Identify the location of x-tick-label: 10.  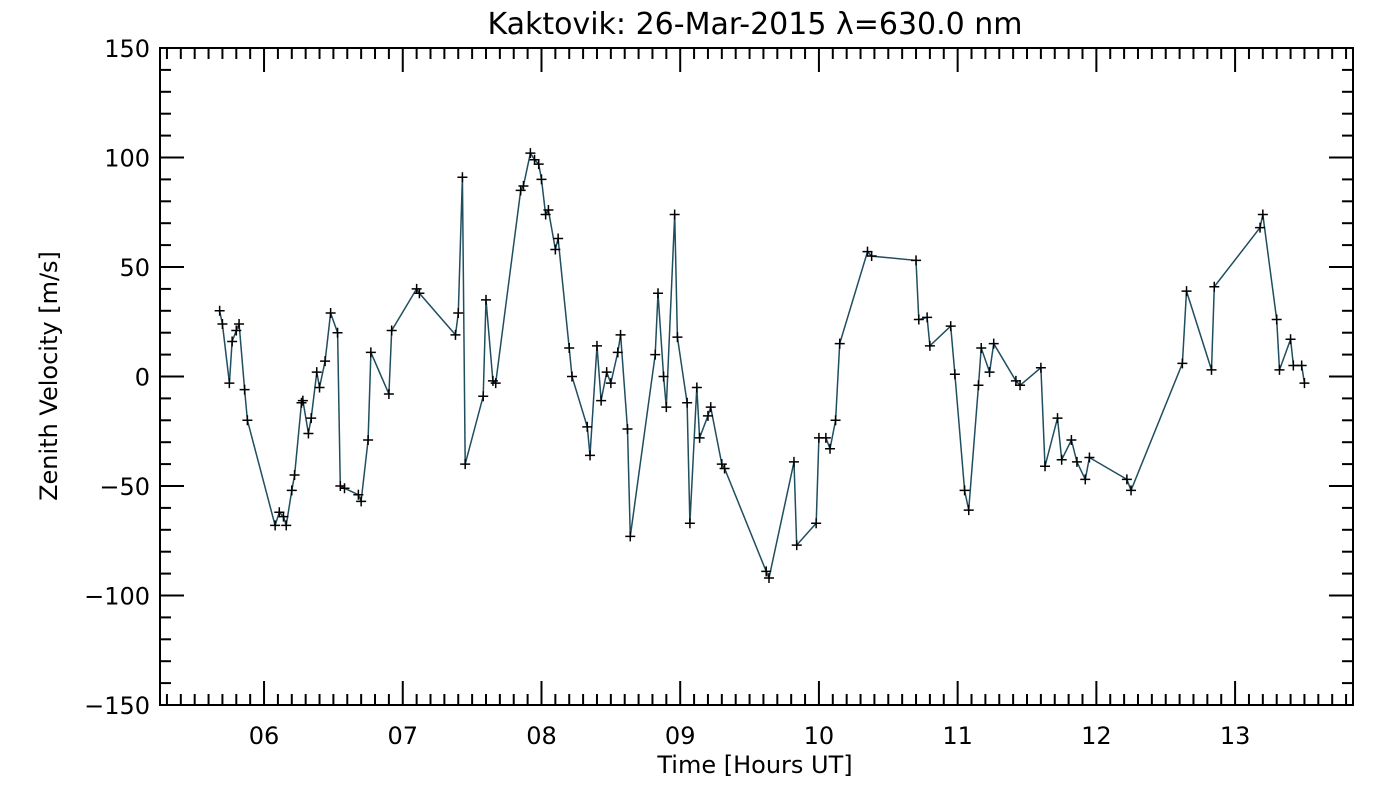
(819, 736).